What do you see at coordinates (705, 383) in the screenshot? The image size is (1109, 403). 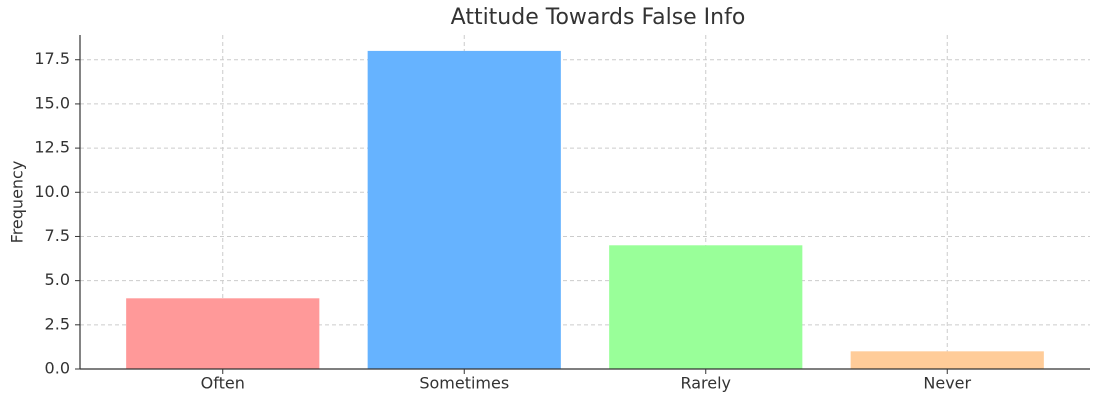 I see `x-tick-label: Rarely` at bounding box center [705, 383].